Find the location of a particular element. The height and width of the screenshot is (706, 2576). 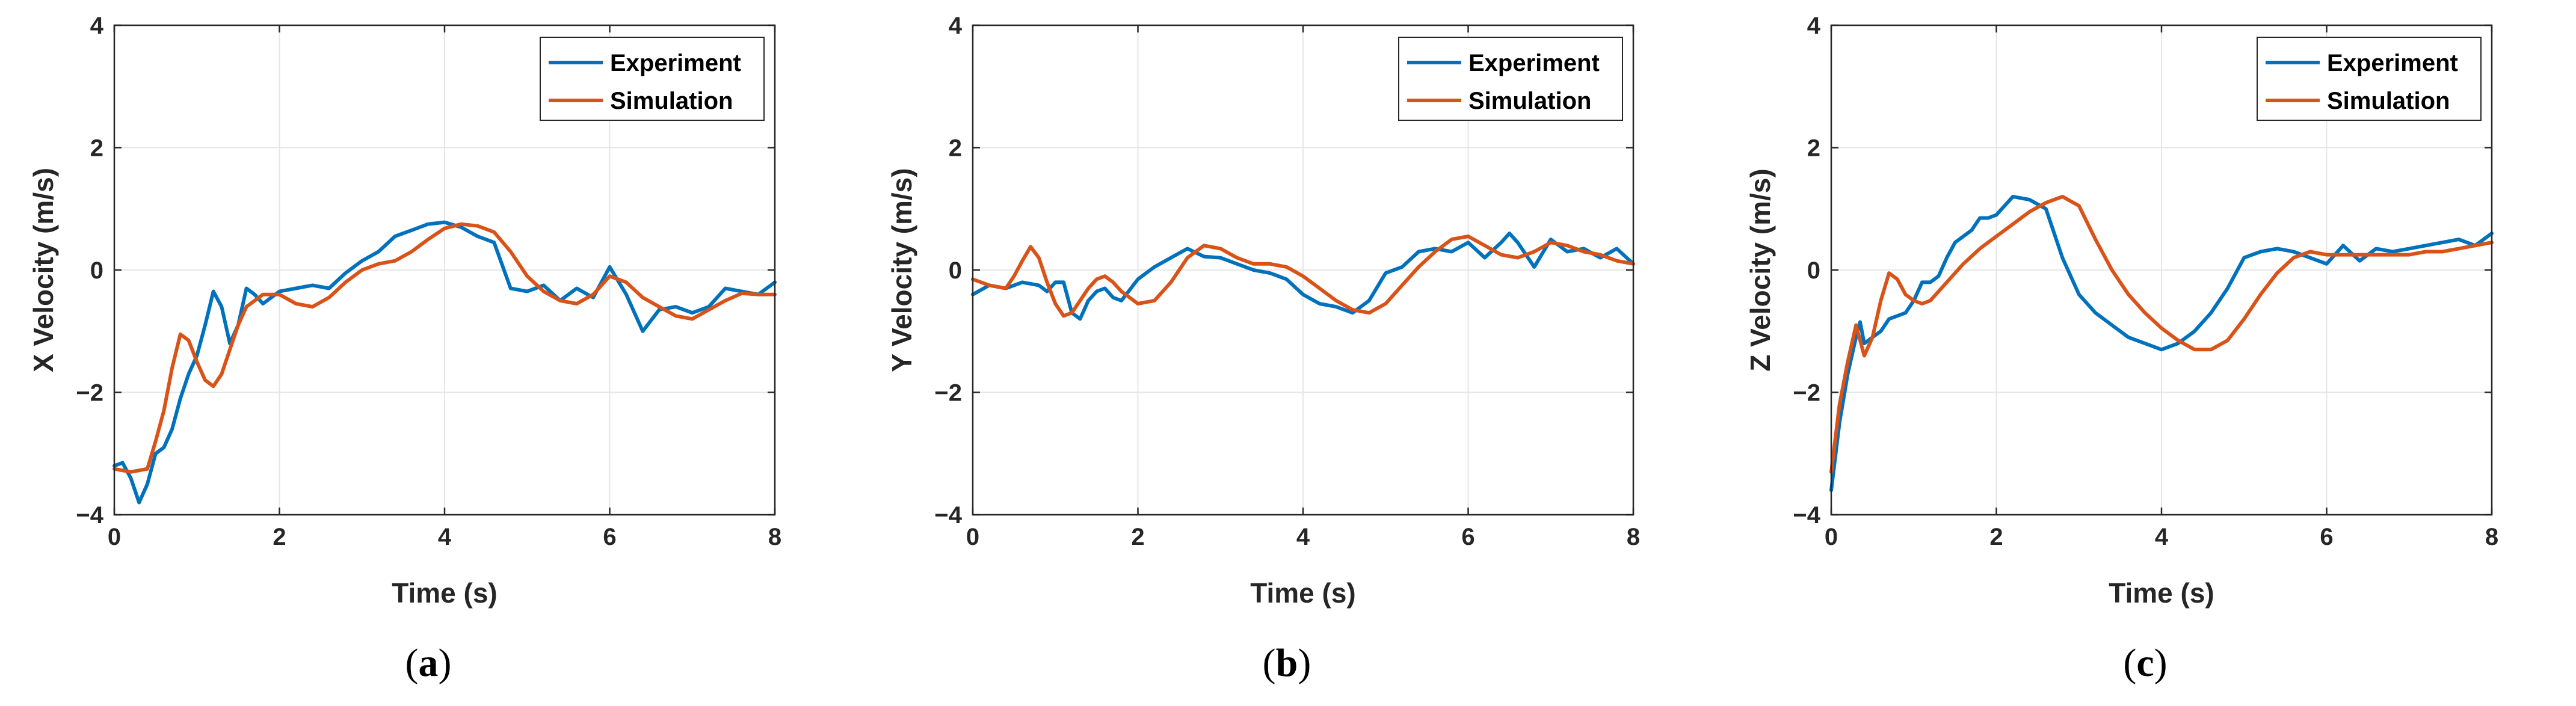

y-axis-label: Y Velocity (m/s) is located at coordinates (901, 270).